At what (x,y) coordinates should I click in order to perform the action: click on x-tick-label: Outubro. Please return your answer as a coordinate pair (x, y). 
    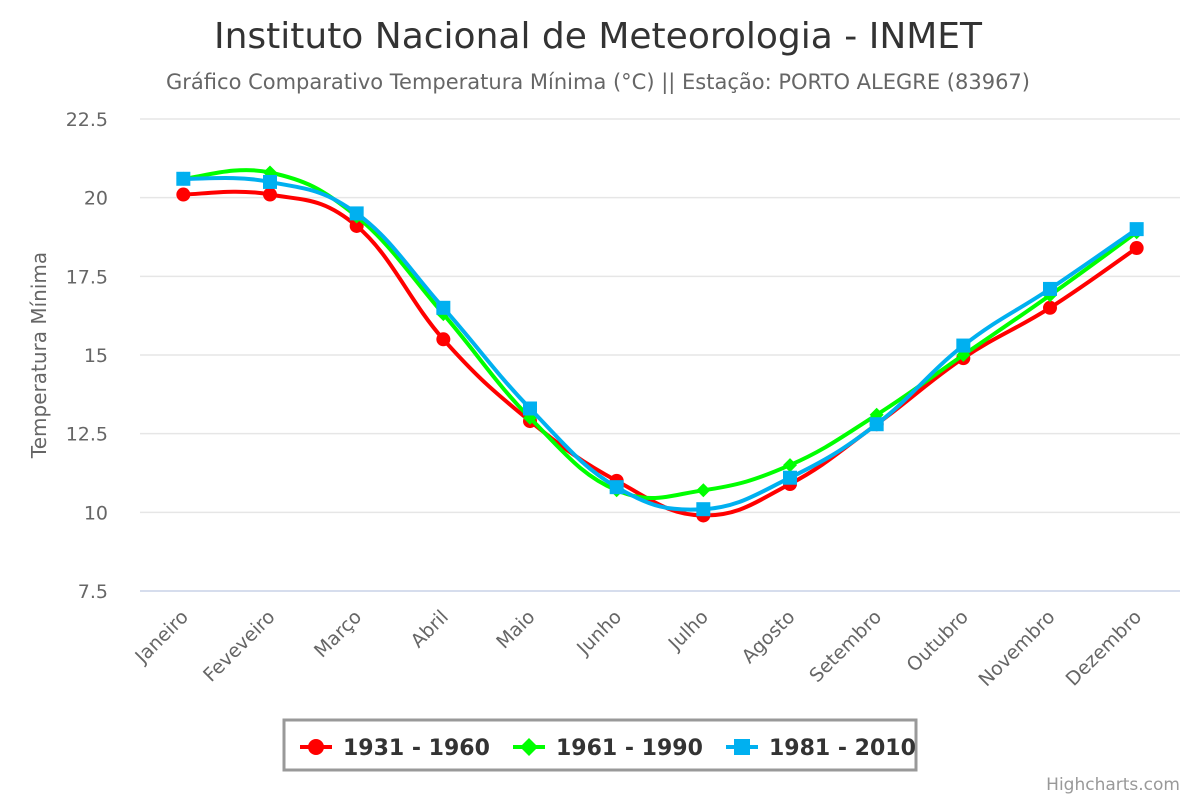
    Looking at the image, I should click on (937, 641).